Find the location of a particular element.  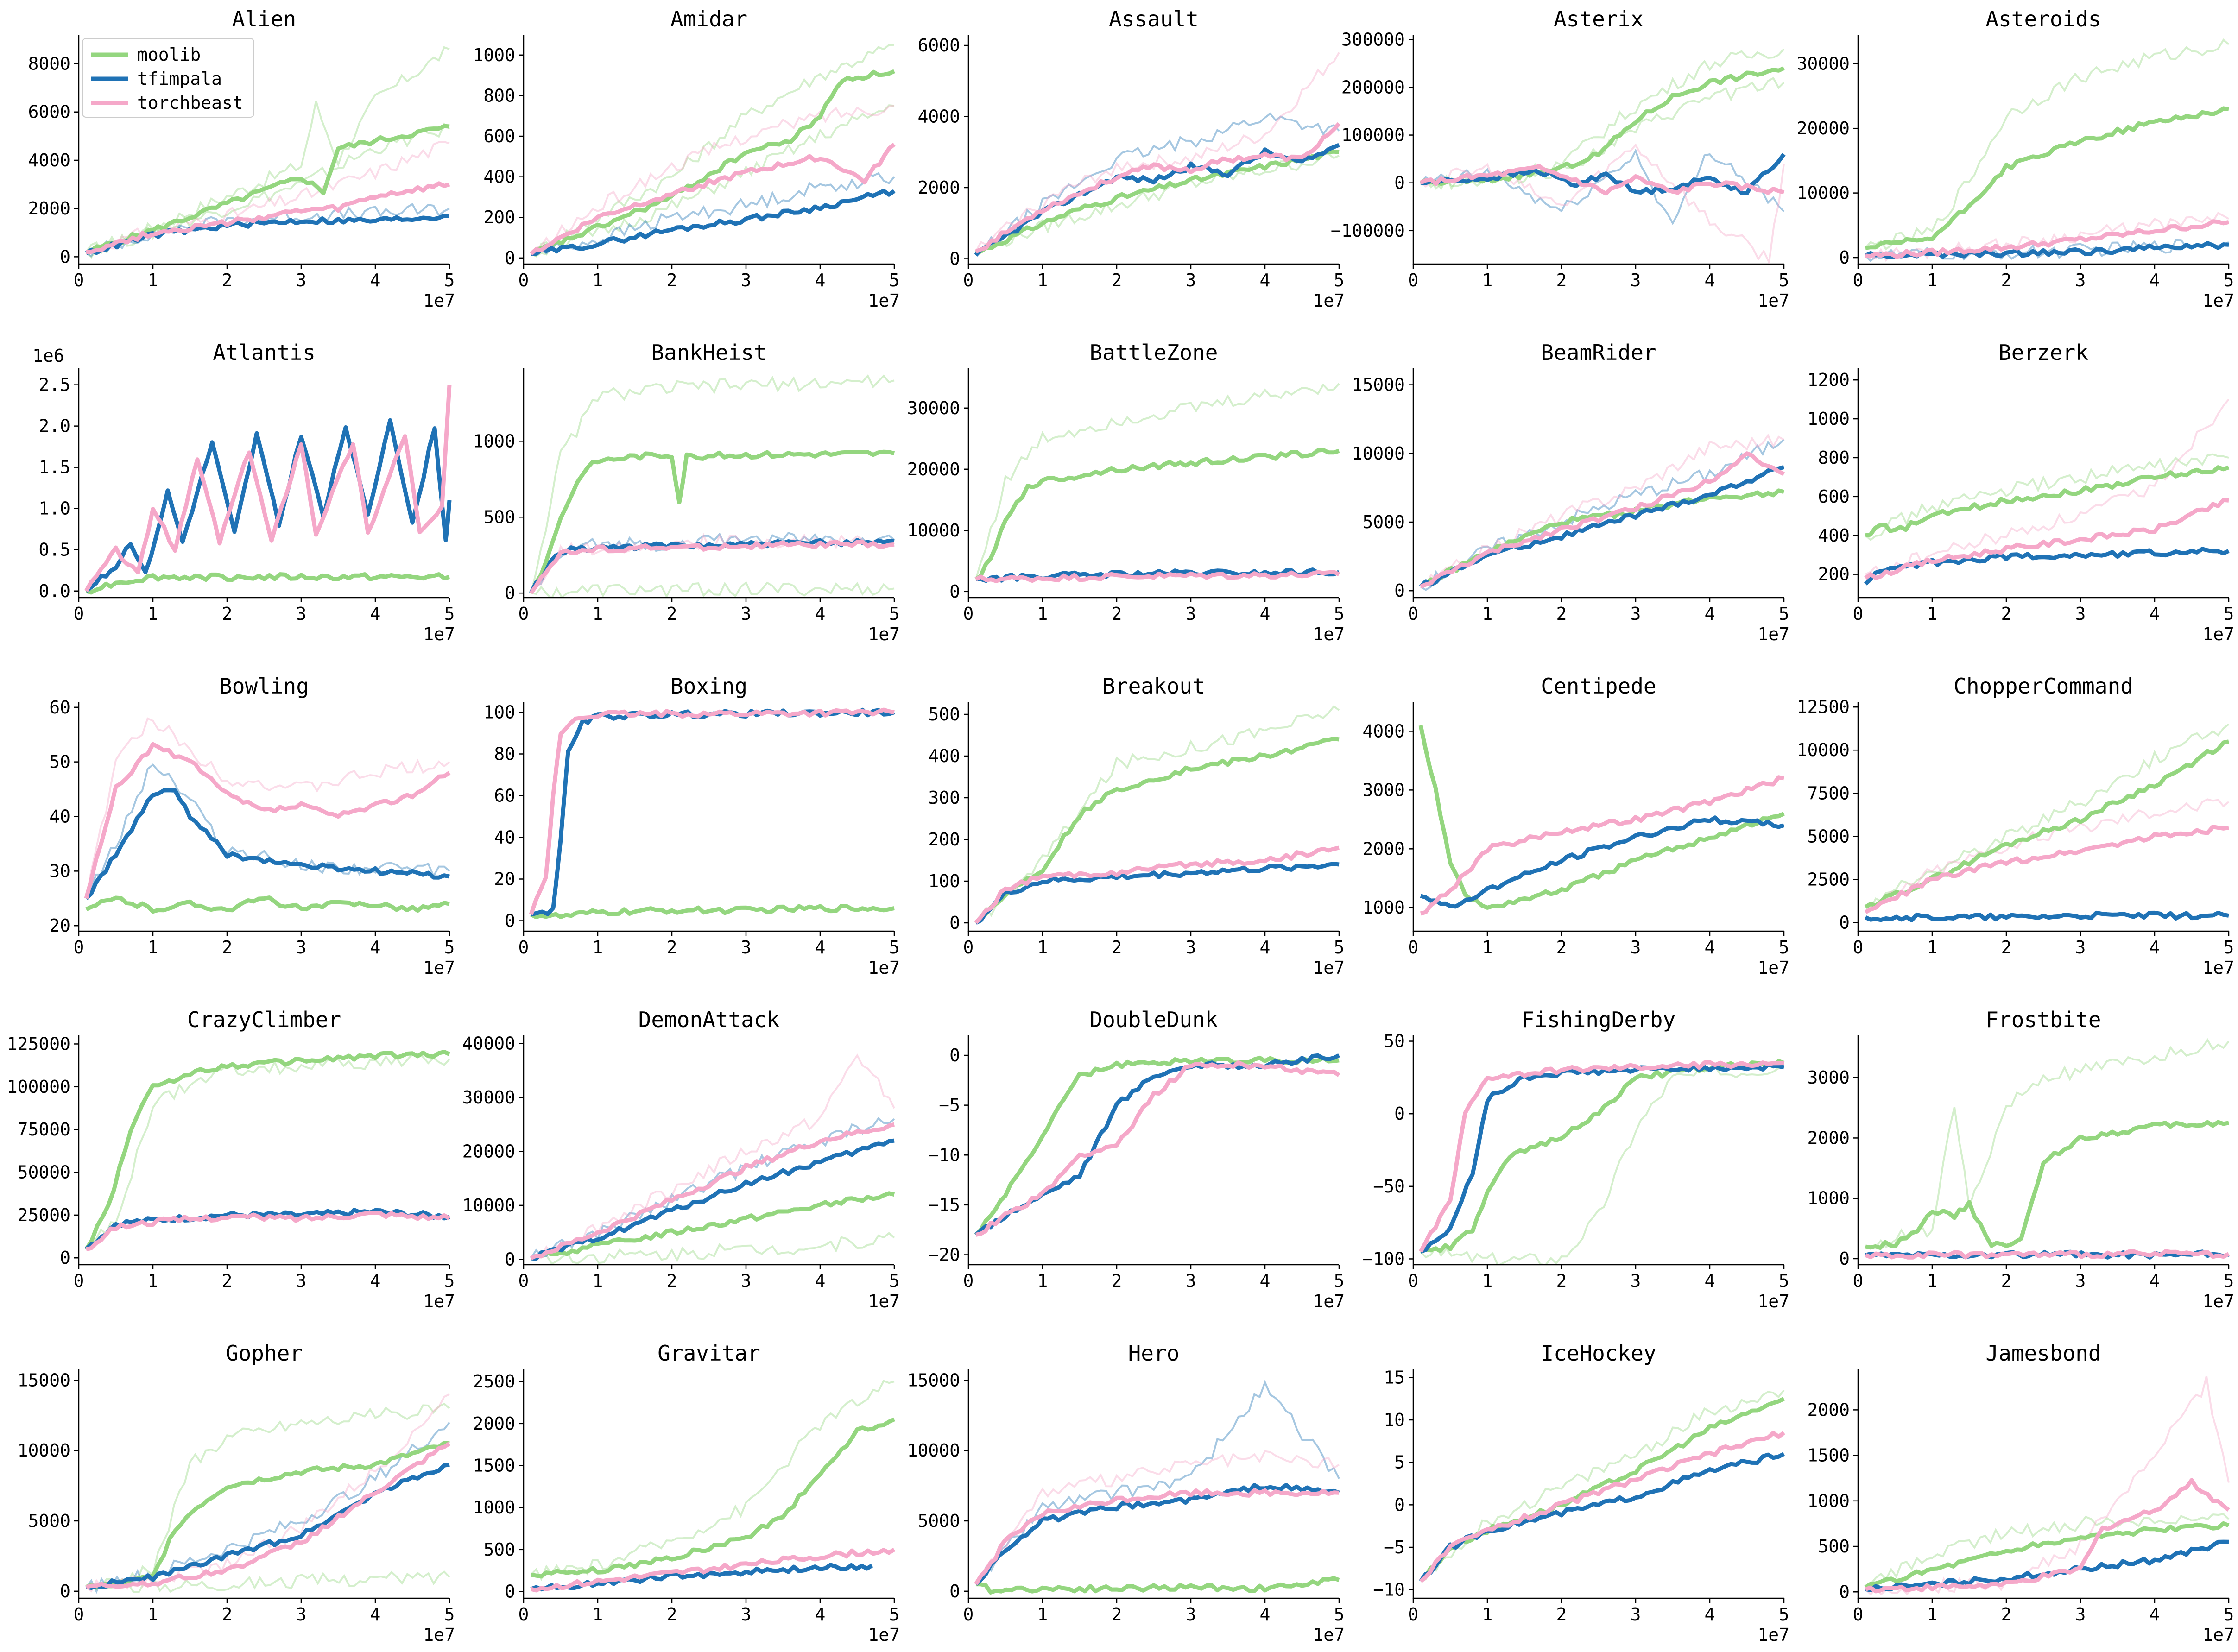

subplot-title: Hero is located at coordinates (1154, 1354).